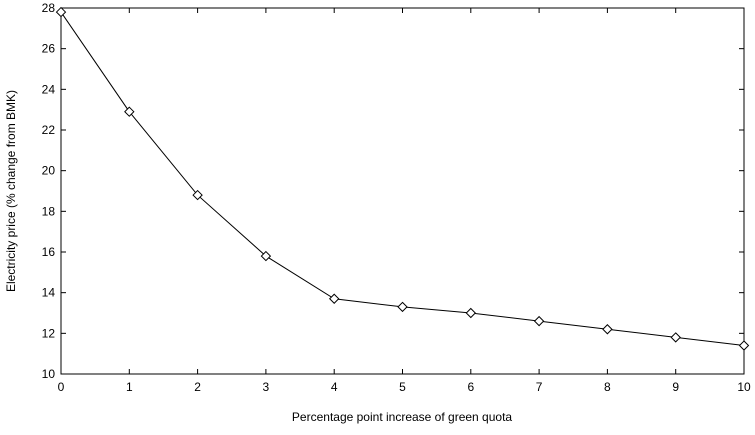 The width and height of the screenshot is (755, 435). I want to click on x-tick-label: 8, so click(607, 387).